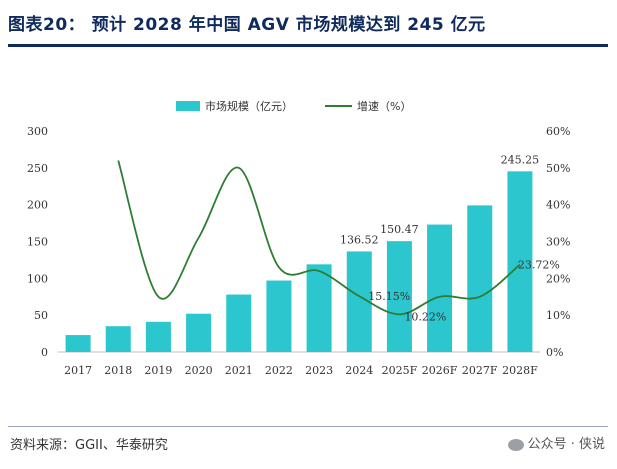 The height and width of the screenshot is (469, 617). I want to click on legend-bar-swatch, so click(188, 106).